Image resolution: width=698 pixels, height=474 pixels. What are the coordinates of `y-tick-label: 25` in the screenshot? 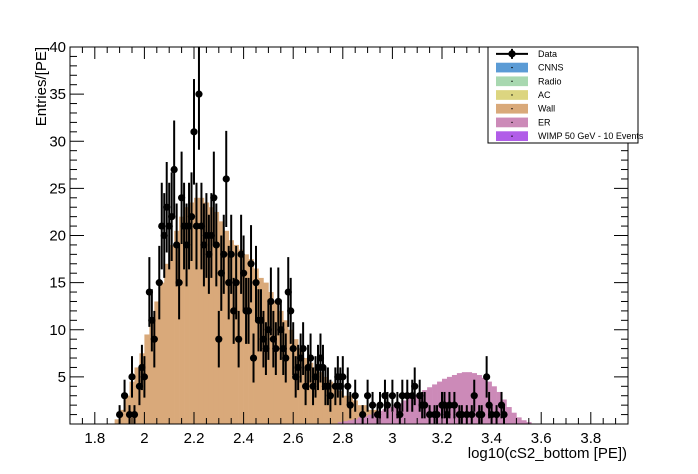 It's located at (57, 188).